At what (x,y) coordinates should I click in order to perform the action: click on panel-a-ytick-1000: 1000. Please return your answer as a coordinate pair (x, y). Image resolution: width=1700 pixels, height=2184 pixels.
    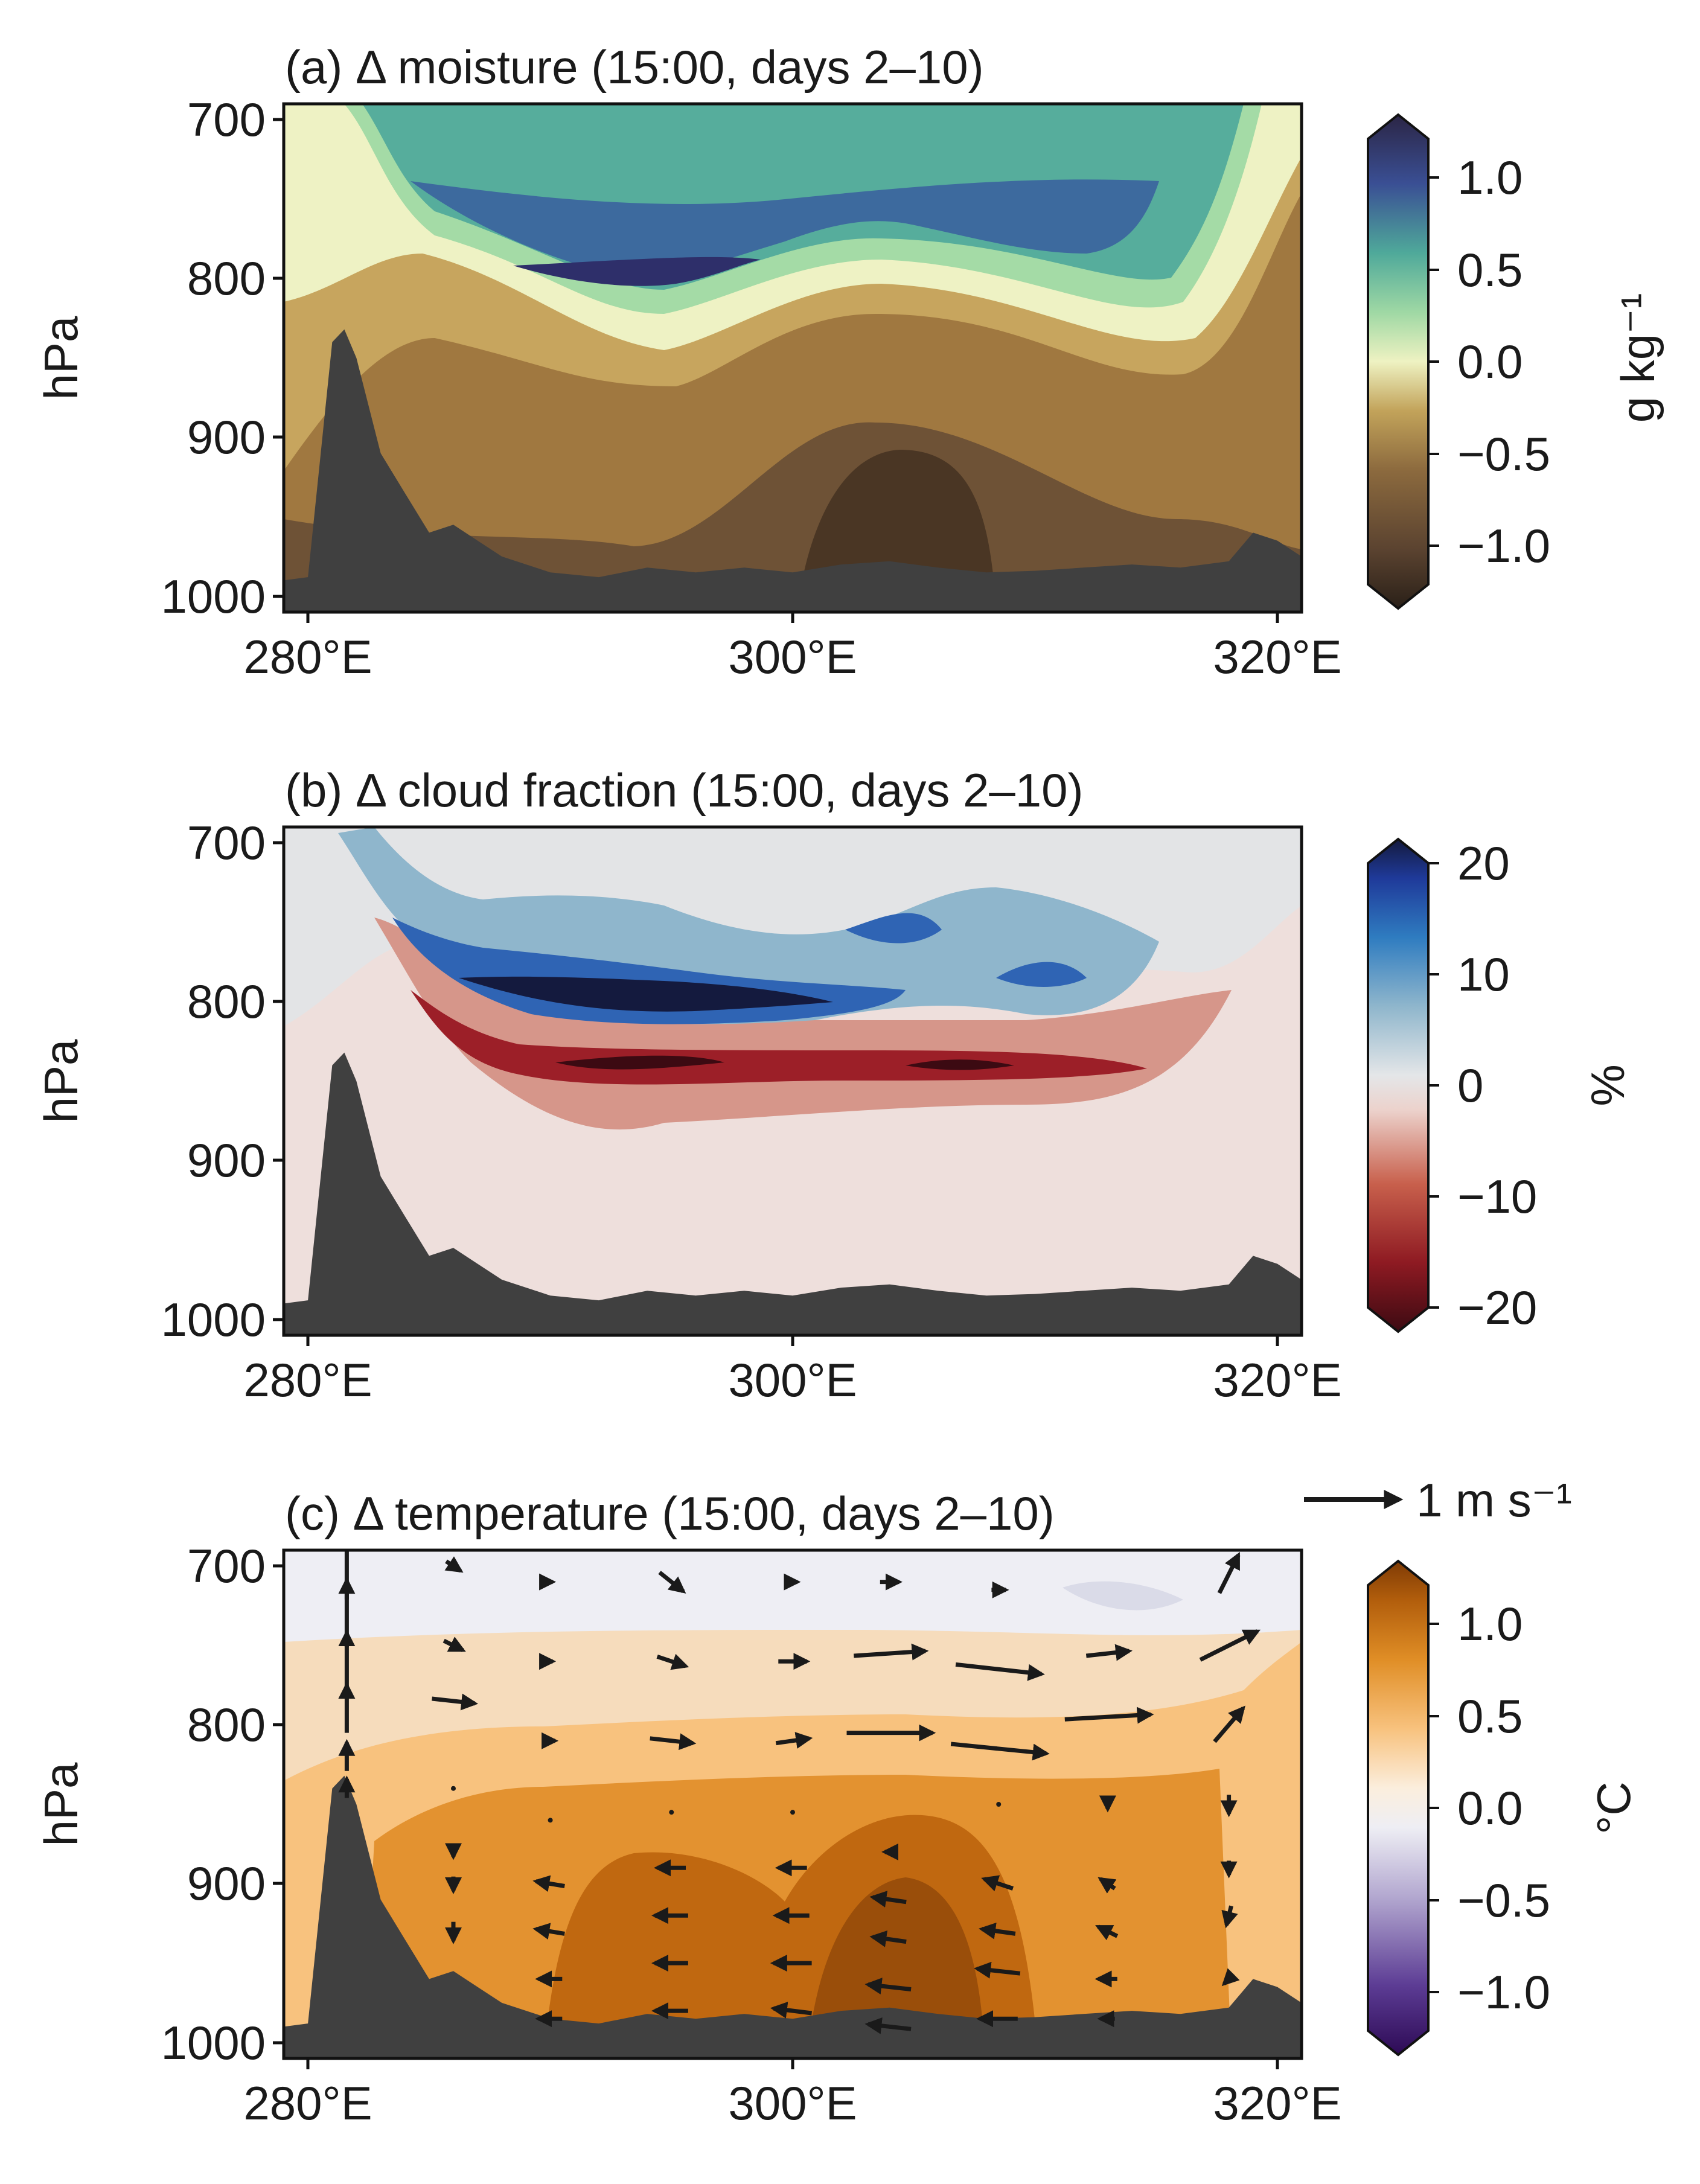
    Looking at the image, I should click on (213, 597).